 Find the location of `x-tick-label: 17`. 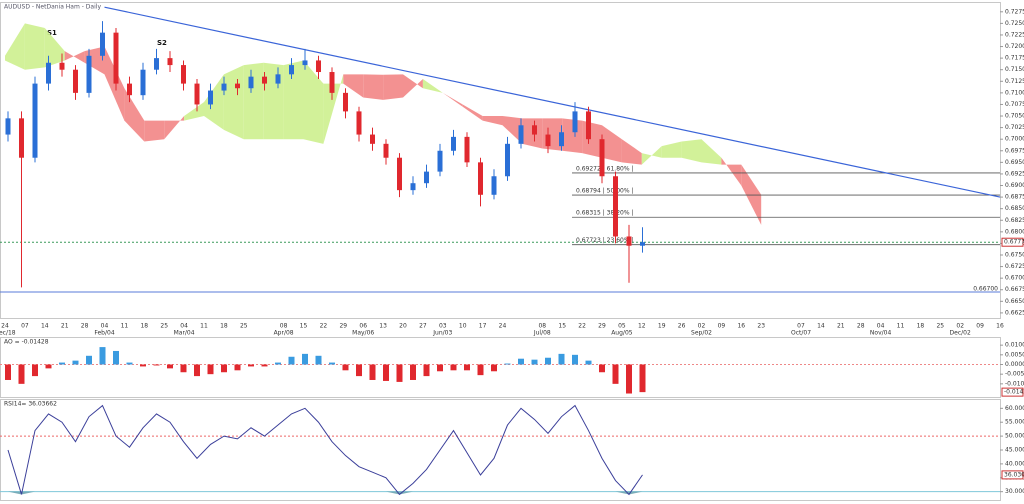

x-tick-label: 17 is located at coordinates (483, 326).